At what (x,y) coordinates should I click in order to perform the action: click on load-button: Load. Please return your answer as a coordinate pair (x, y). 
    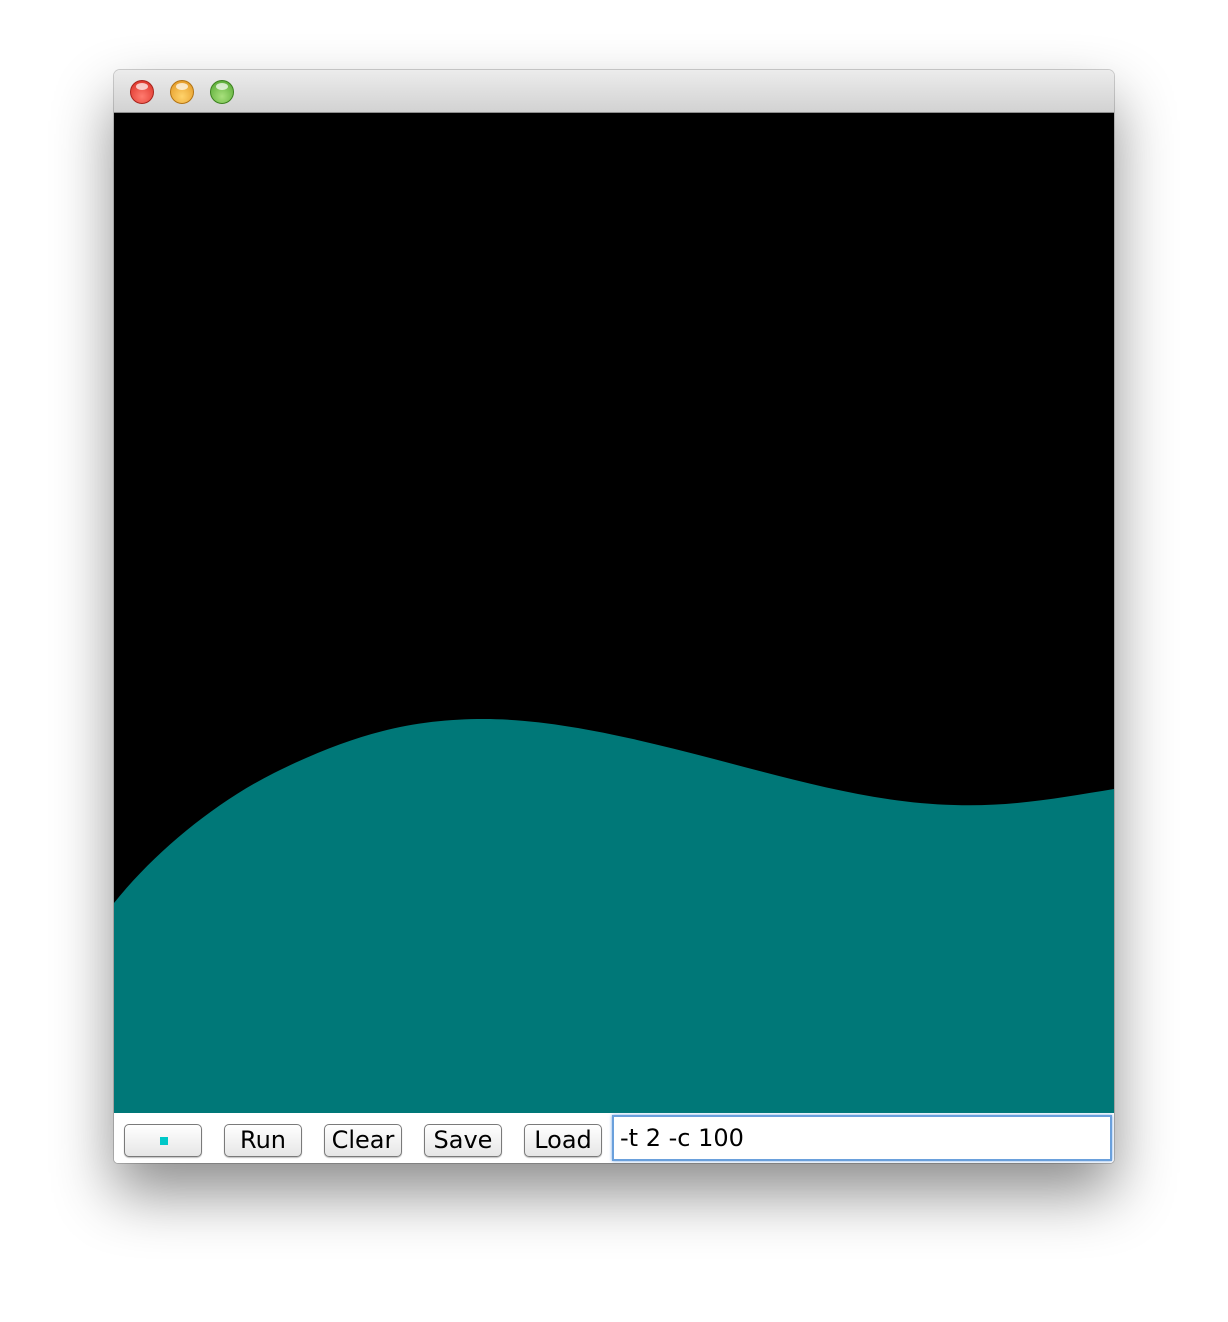
    Looking at the image, I should click on (563, 1140).